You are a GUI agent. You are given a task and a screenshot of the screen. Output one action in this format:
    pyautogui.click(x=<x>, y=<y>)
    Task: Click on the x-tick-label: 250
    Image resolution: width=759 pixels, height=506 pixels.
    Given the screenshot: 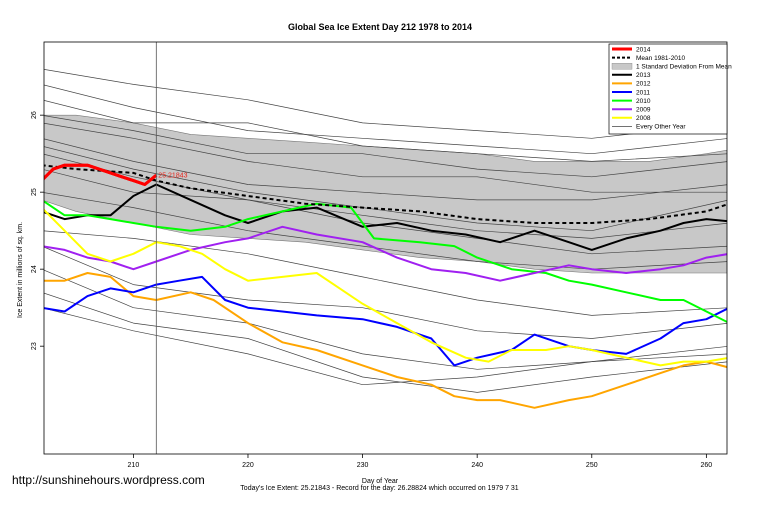 What is the action you would take?
    pyautogui.click(x=592, y=465)
    